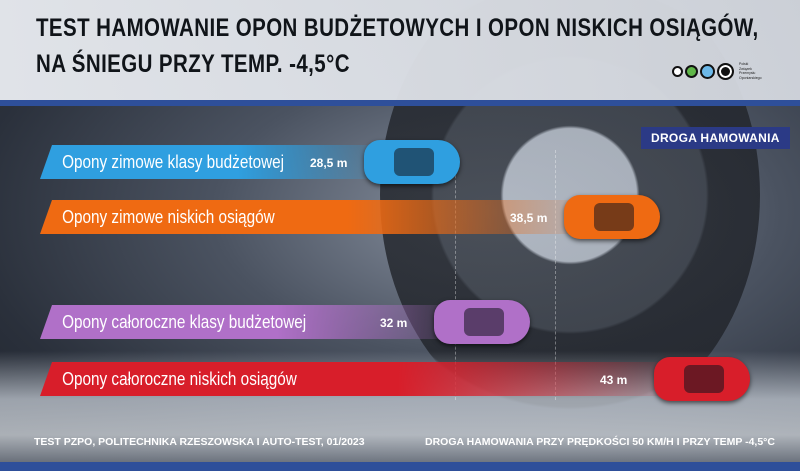 The height and width of the screenshot is (471, 800). Describe the element at coordinates (168, 216) in the screenshot. I see `bar-label: Opony zimowe niskich osiągów` at that location.